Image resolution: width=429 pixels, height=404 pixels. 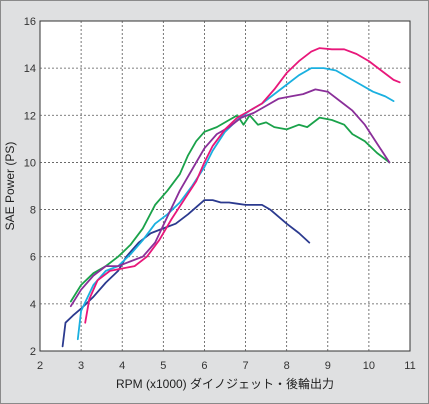 I want to click on y-tick-label: 10, so click(x=30, y=163).